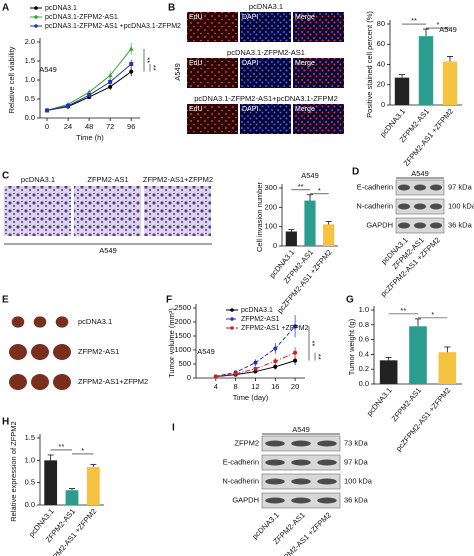  Describe the element at coordinates (250, 63) in the screenshot. I see `channel-label: DAPI` at that location.